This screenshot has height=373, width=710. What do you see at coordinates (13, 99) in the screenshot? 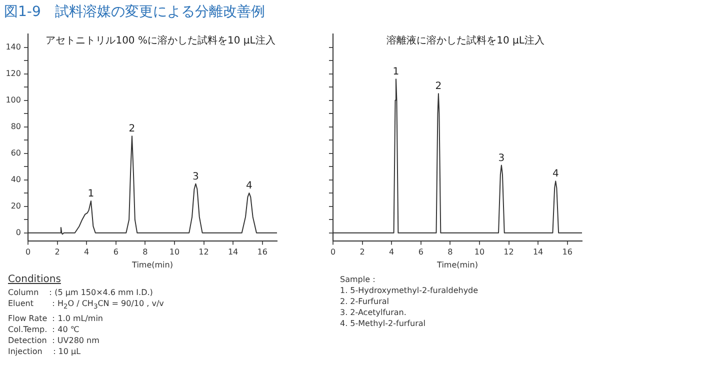
I see `y-tick-label: 100` at bounding box center [13, 99].